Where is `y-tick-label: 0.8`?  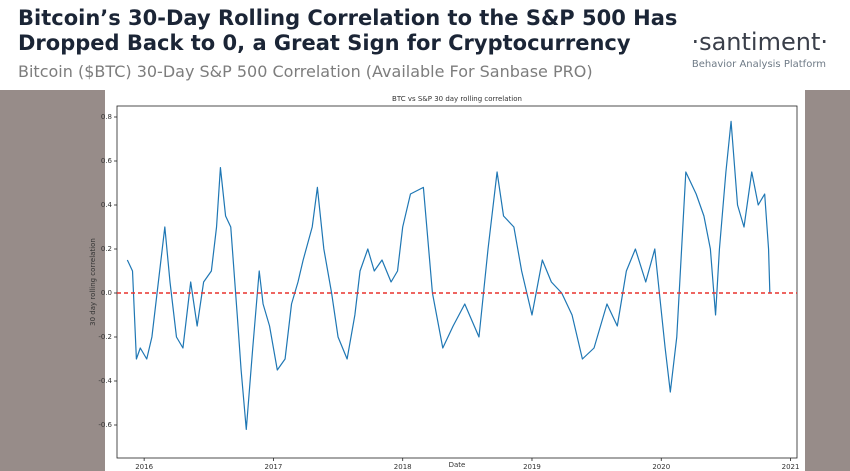 y-tick-label: 0.8 is located at coordinates (106, 117).